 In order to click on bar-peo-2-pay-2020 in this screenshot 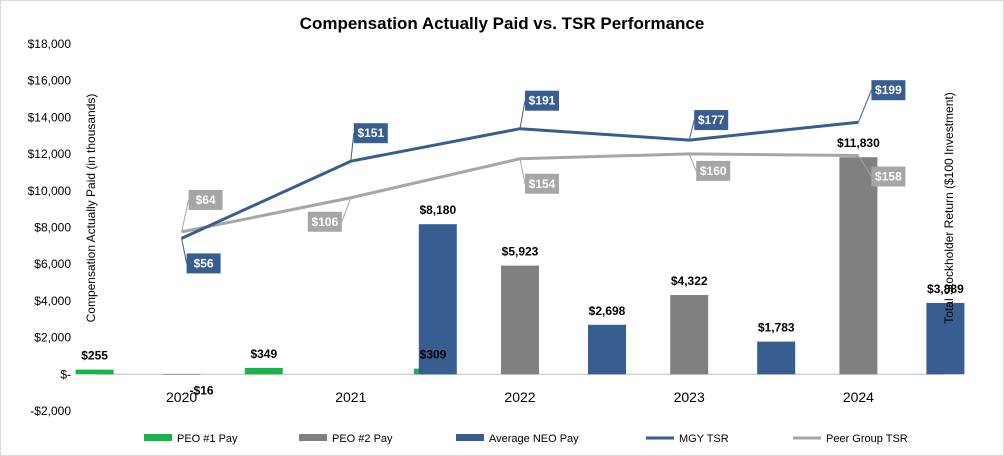, I will do `click(181, 374)`.